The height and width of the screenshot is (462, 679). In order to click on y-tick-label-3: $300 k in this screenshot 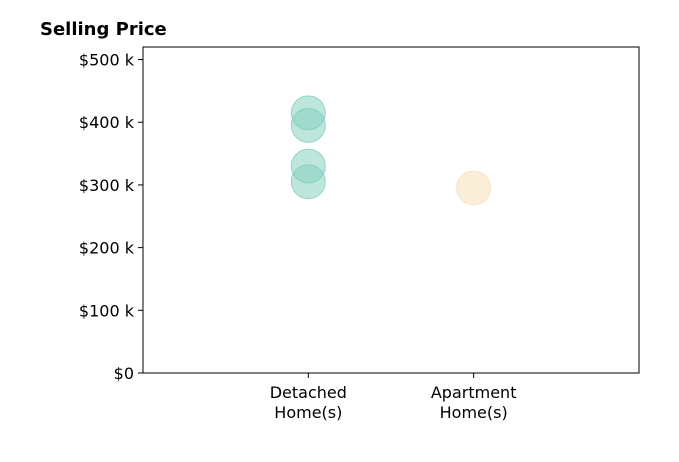, I will do `click(107, 185)`.